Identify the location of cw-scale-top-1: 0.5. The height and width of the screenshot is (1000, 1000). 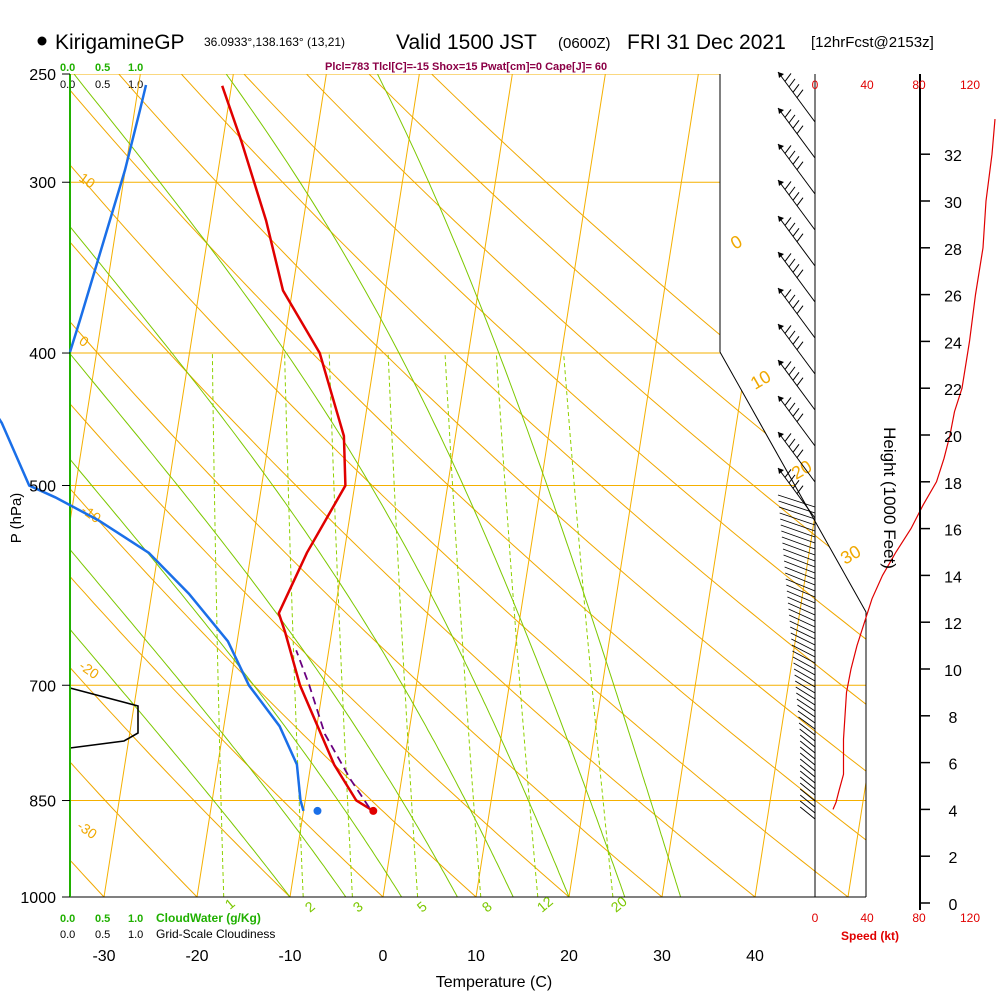
(102, 68).